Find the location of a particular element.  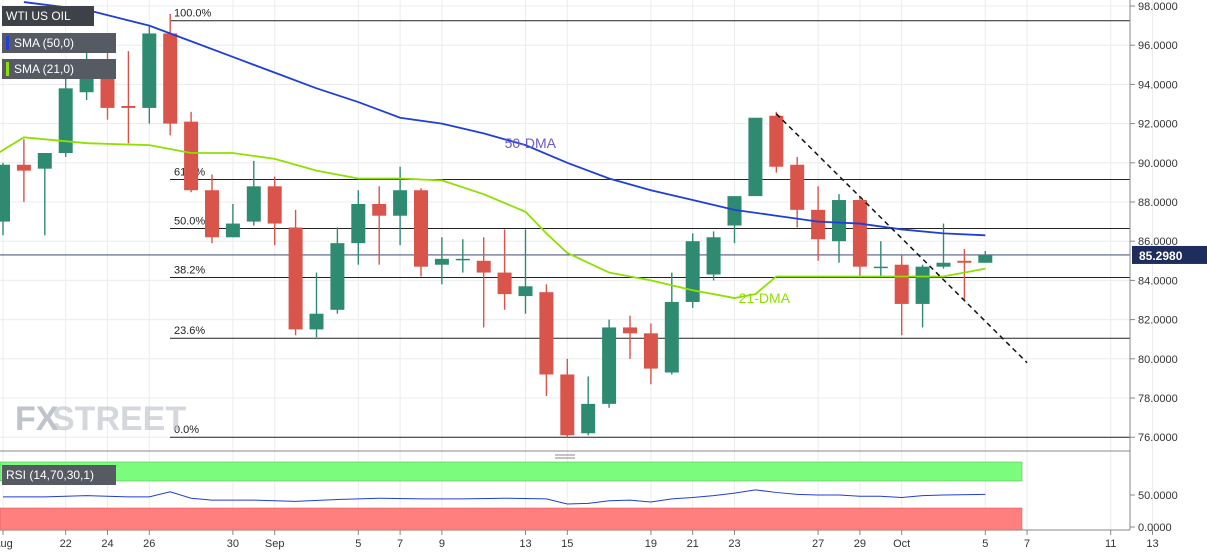

fib-level-label: 23.6% is located at coordinates (189, 331).